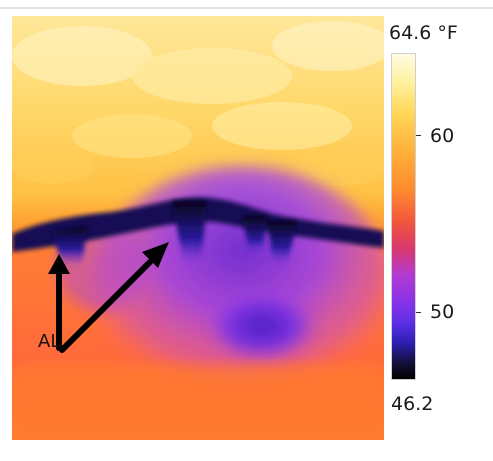  What do you see at coordinates (246, 4) in the screenshot?
I see `top-border` at bounding box center [246, 4].